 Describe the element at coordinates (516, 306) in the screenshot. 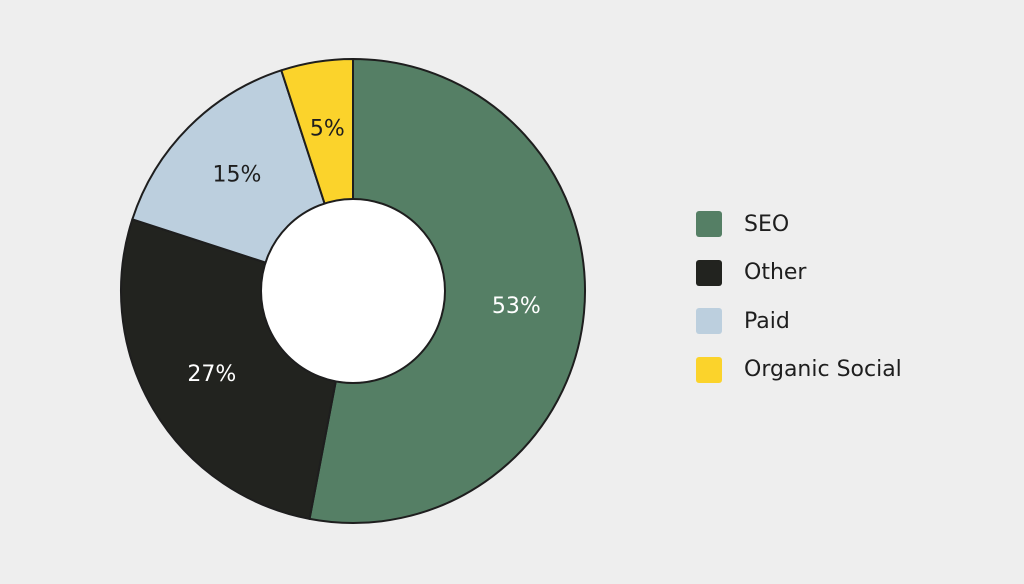

I see `data-label-seo: 53%` at that location.